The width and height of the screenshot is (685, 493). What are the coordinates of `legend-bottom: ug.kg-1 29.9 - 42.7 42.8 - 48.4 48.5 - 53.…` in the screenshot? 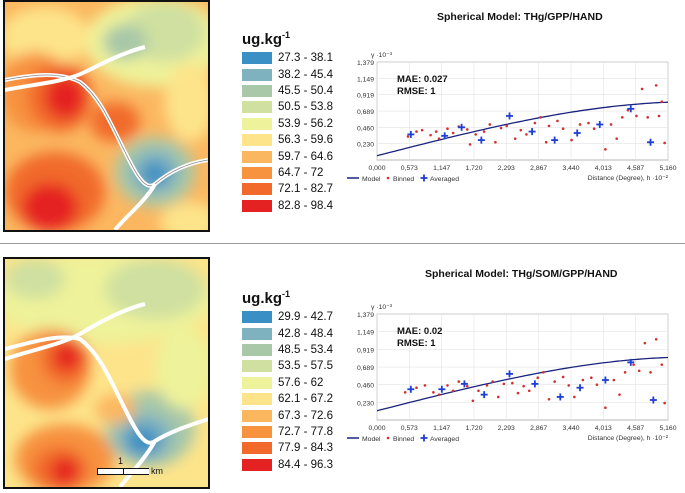 It's located at (287, 381).